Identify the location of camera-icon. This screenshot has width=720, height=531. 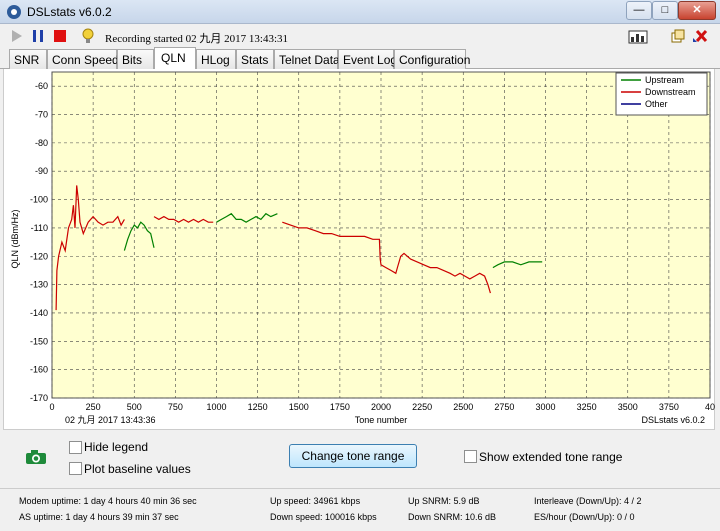
(36, 457).